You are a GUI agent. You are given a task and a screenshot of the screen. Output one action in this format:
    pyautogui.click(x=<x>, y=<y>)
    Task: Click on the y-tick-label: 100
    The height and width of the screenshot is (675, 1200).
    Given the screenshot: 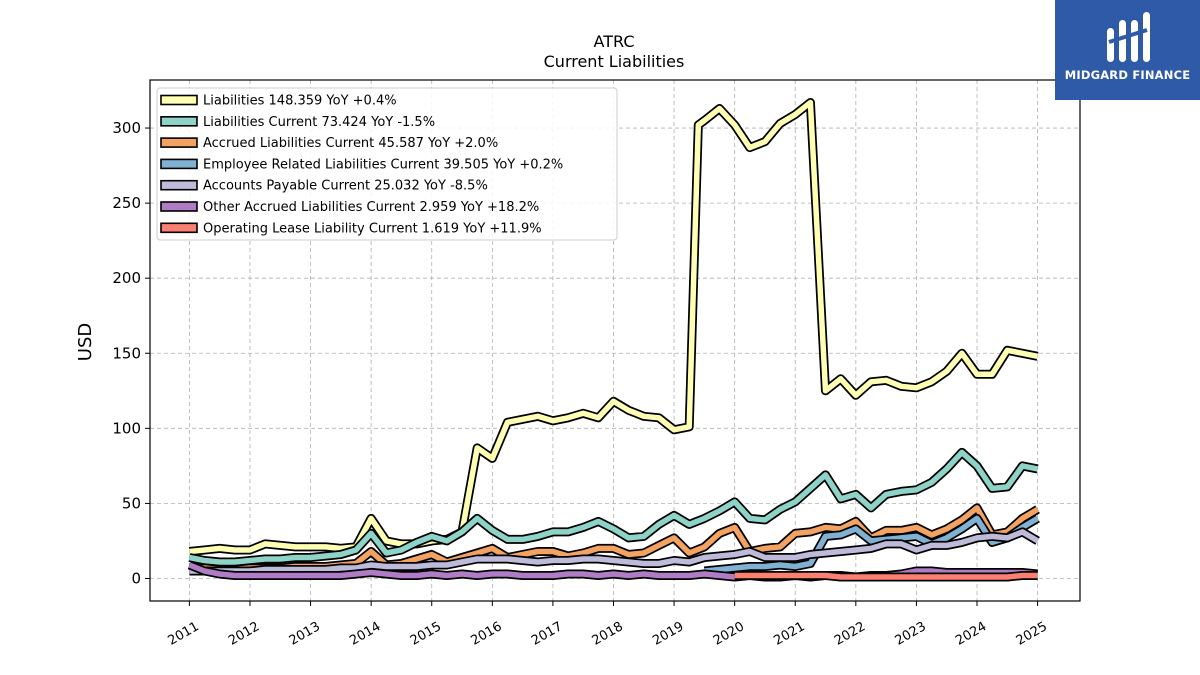 What is the action you would take?
    pyautogui.click(x=126, y=428)
    